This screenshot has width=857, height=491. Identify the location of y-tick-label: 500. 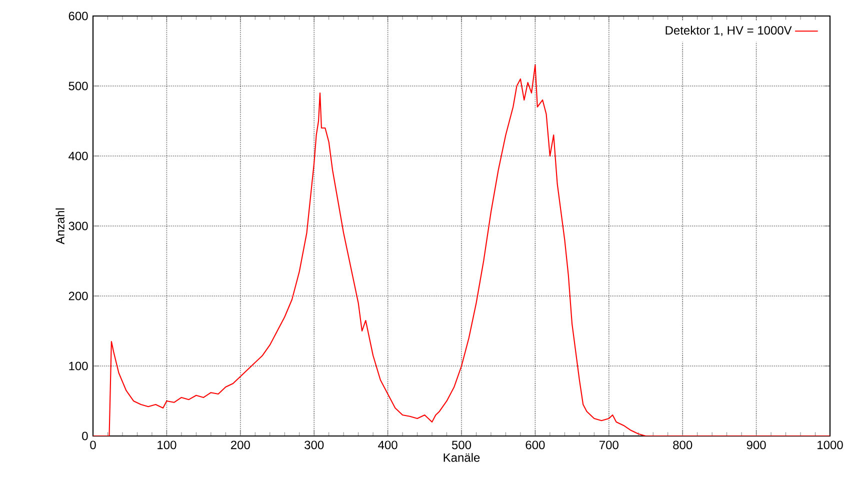
(78, 86).